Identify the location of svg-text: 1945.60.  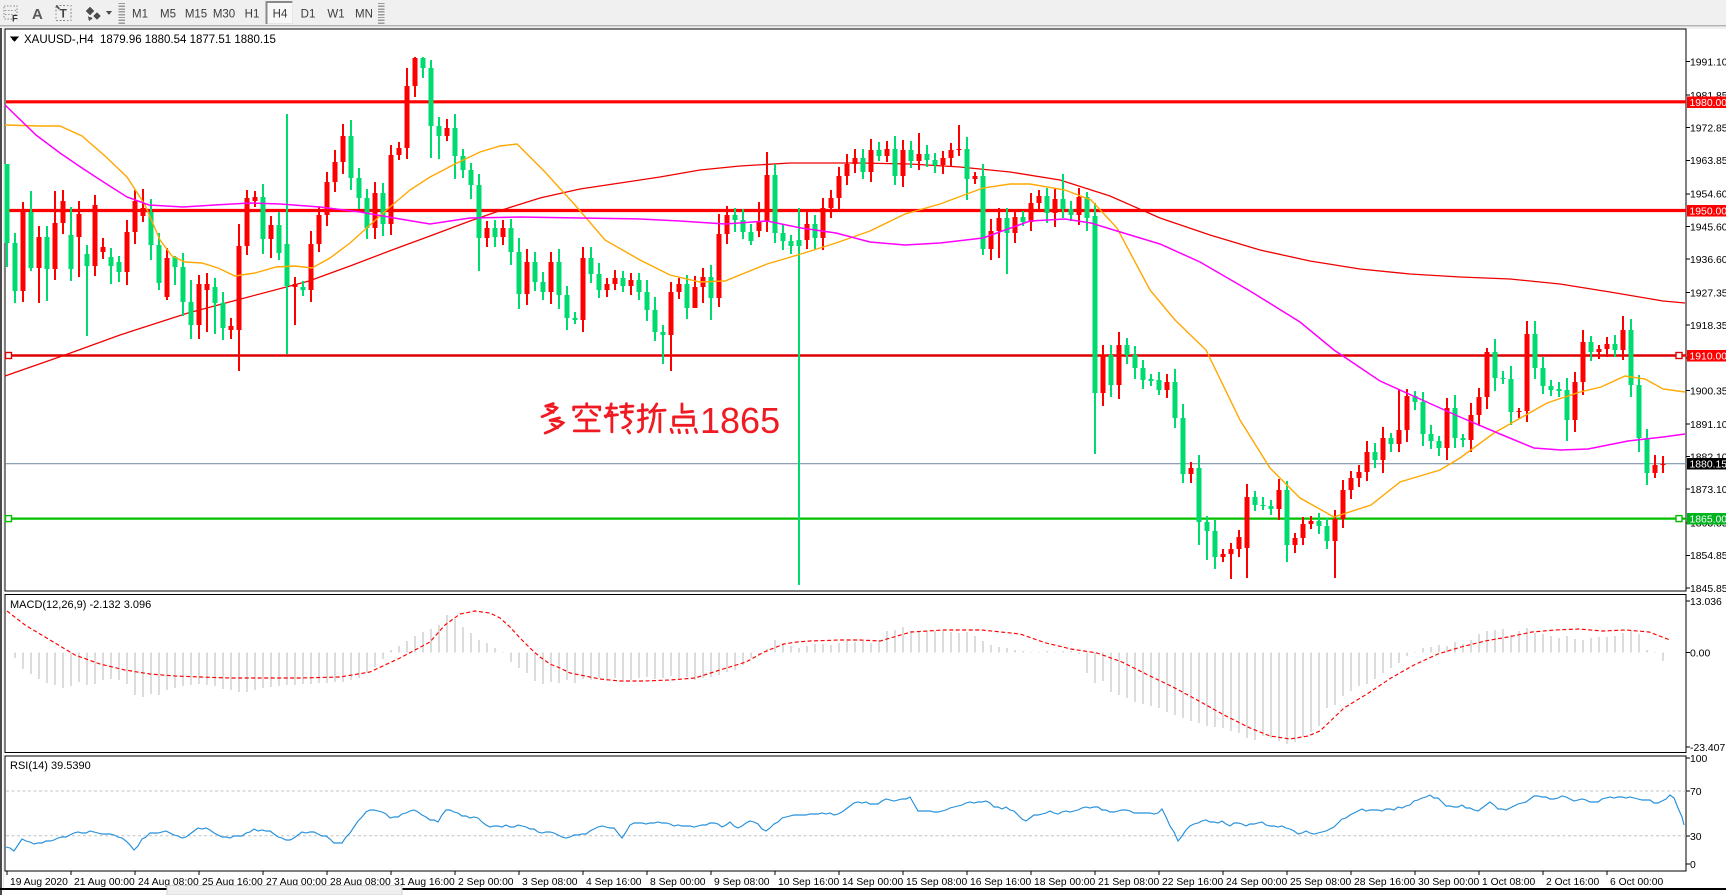
(1708, 227).